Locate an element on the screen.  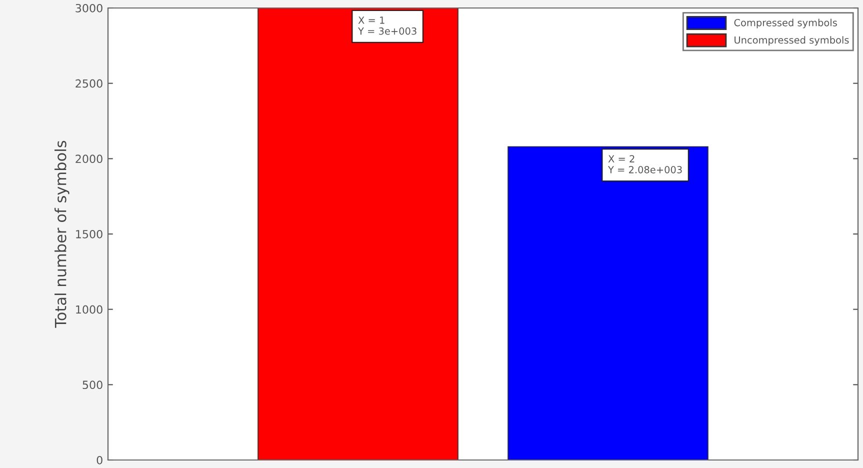
y-tick-label: 3000 is located at coordinates (89, 8).